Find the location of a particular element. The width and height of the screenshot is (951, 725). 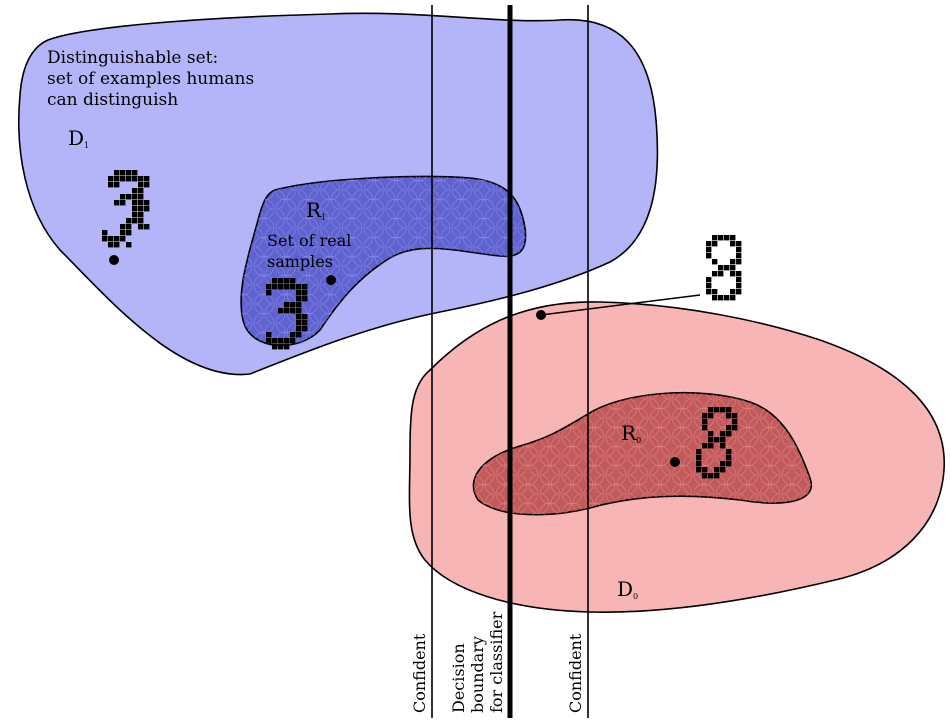

digit-eight-outside is located at coordinates (724, 268).